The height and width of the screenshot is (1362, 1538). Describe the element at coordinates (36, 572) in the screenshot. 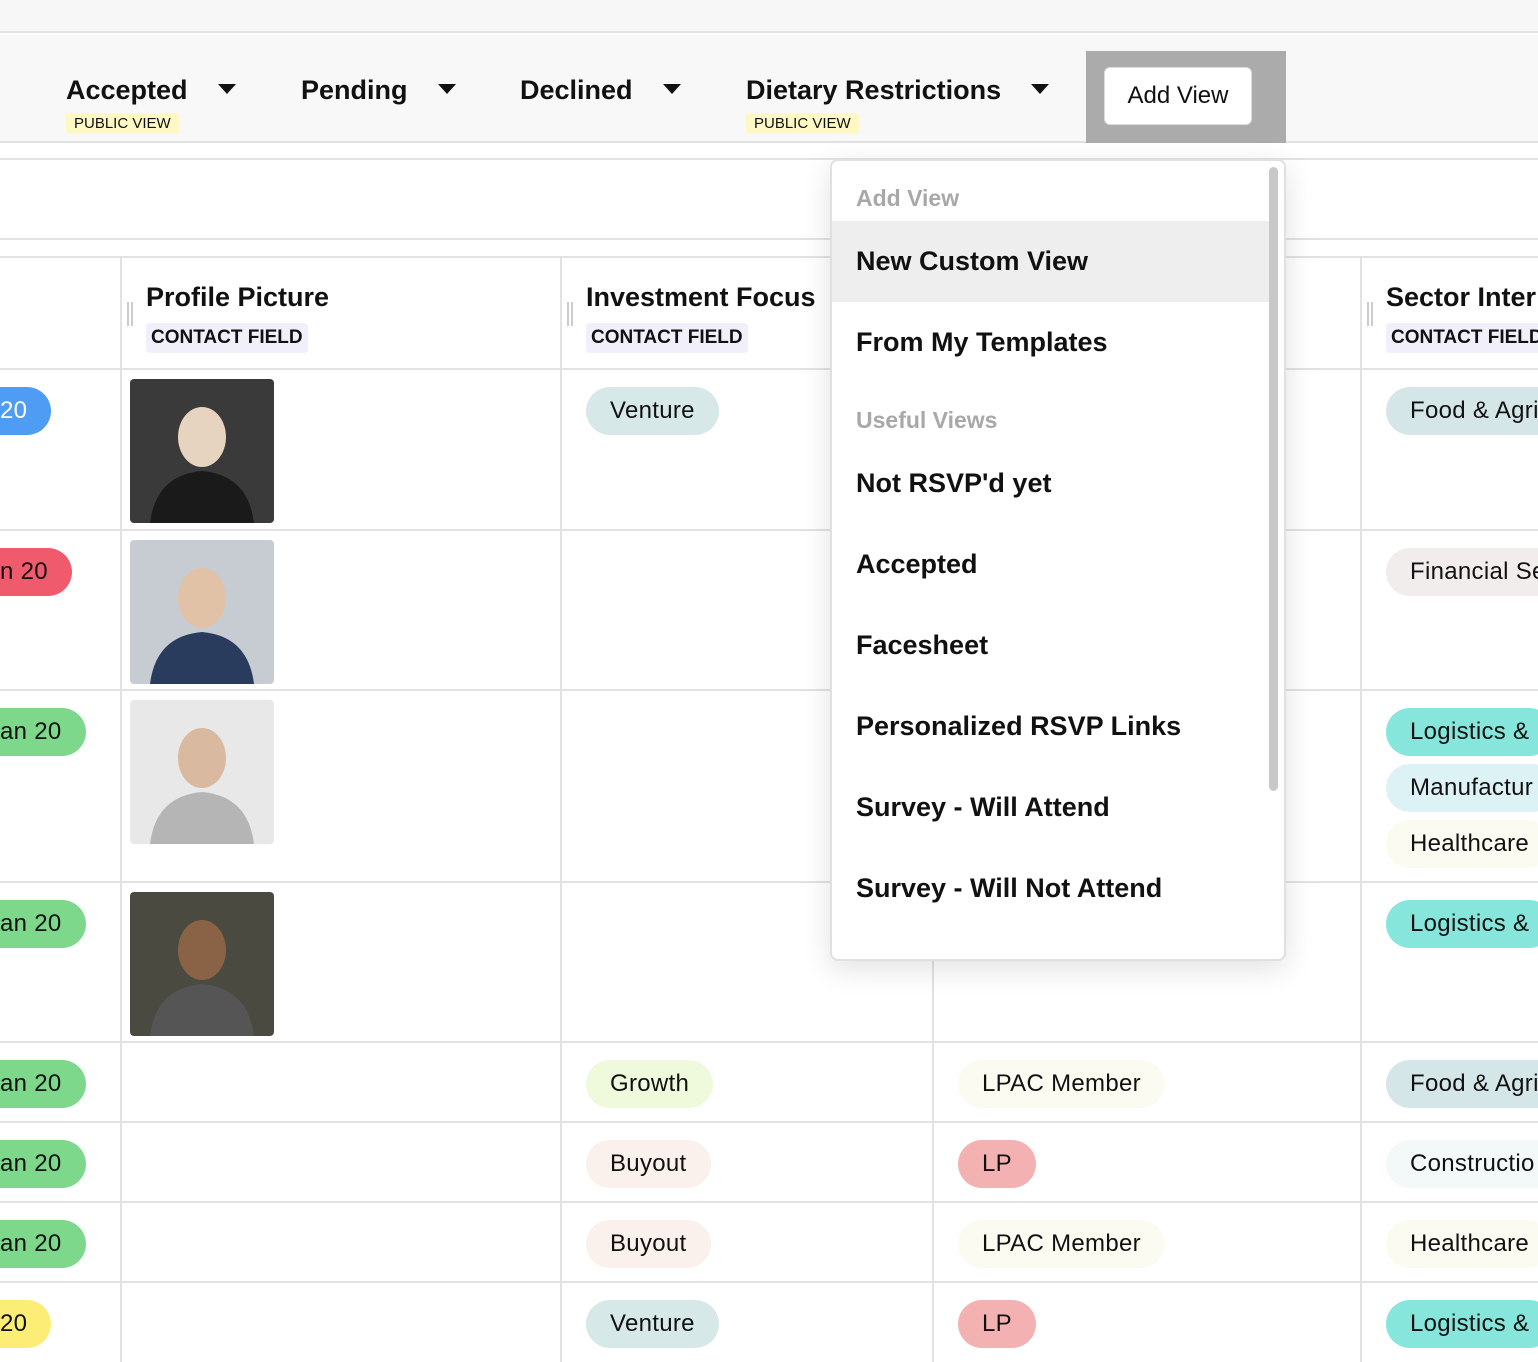

I see `date-pill: n 20` at that location.